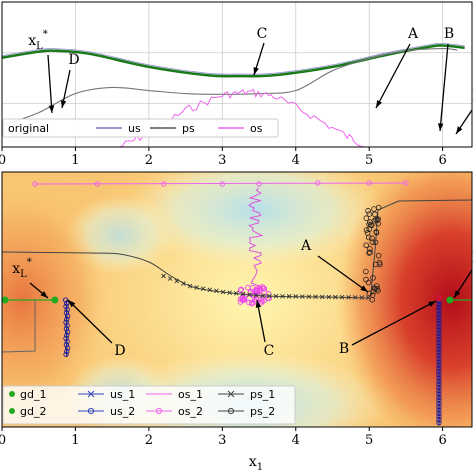 Image resolution: width=474 pixels, height=474 pixels. What do you see at coordinates (364, 288) in the screenshot?
I see `bottom-annotation-arrowhead-A` at bounding box center [364, 288].